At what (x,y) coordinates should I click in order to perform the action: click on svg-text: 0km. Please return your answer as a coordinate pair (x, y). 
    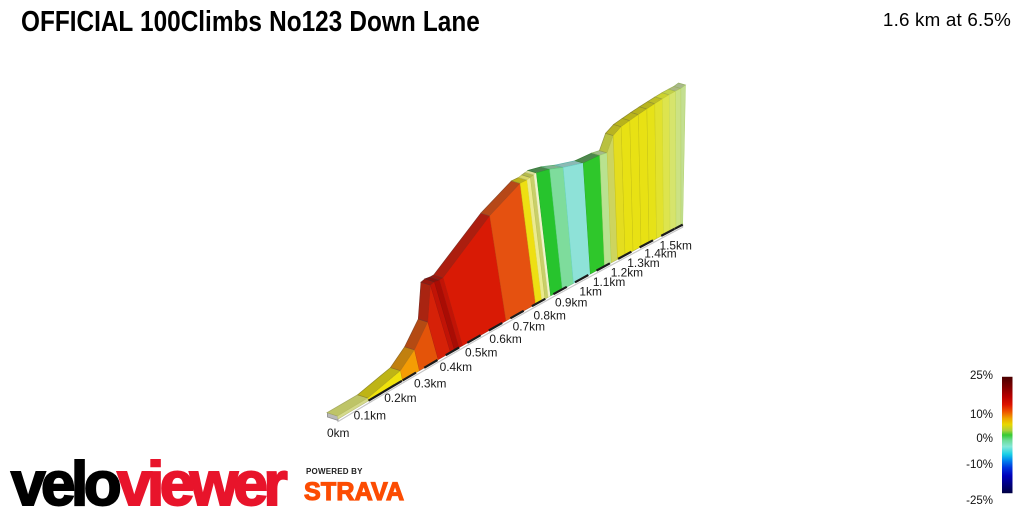
    Looking at the image, I should click on (338, 433).